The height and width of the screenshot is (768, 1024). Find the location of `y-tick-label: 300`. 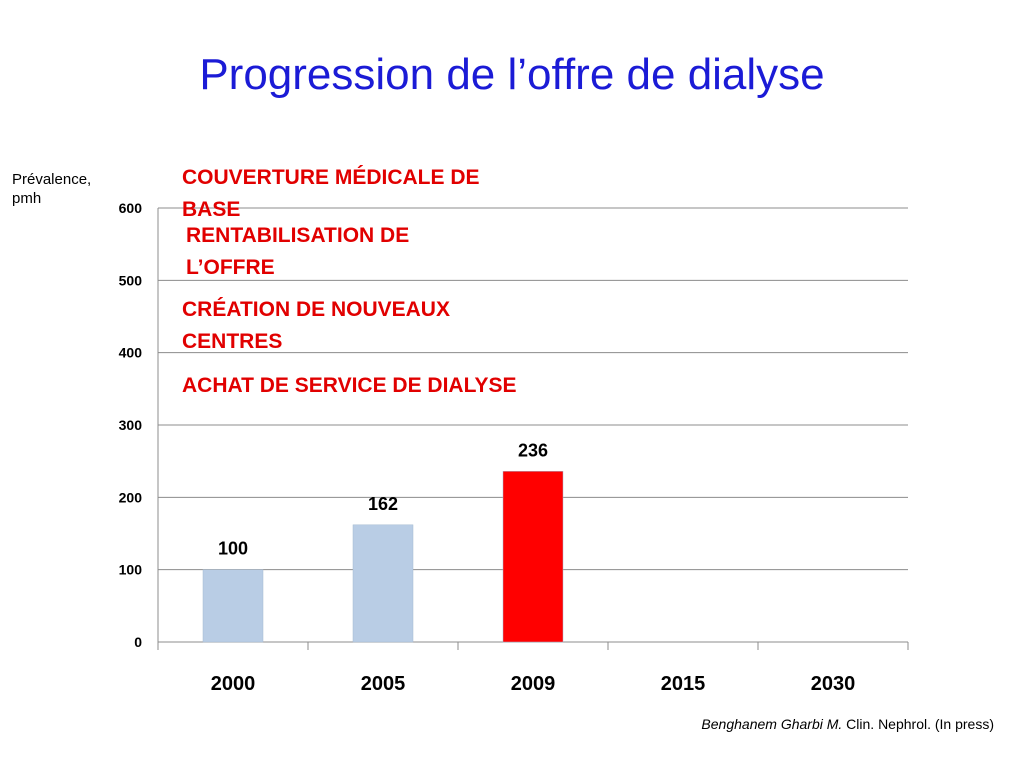

y-tick-label: 300 is located at coordinates (131, 425).